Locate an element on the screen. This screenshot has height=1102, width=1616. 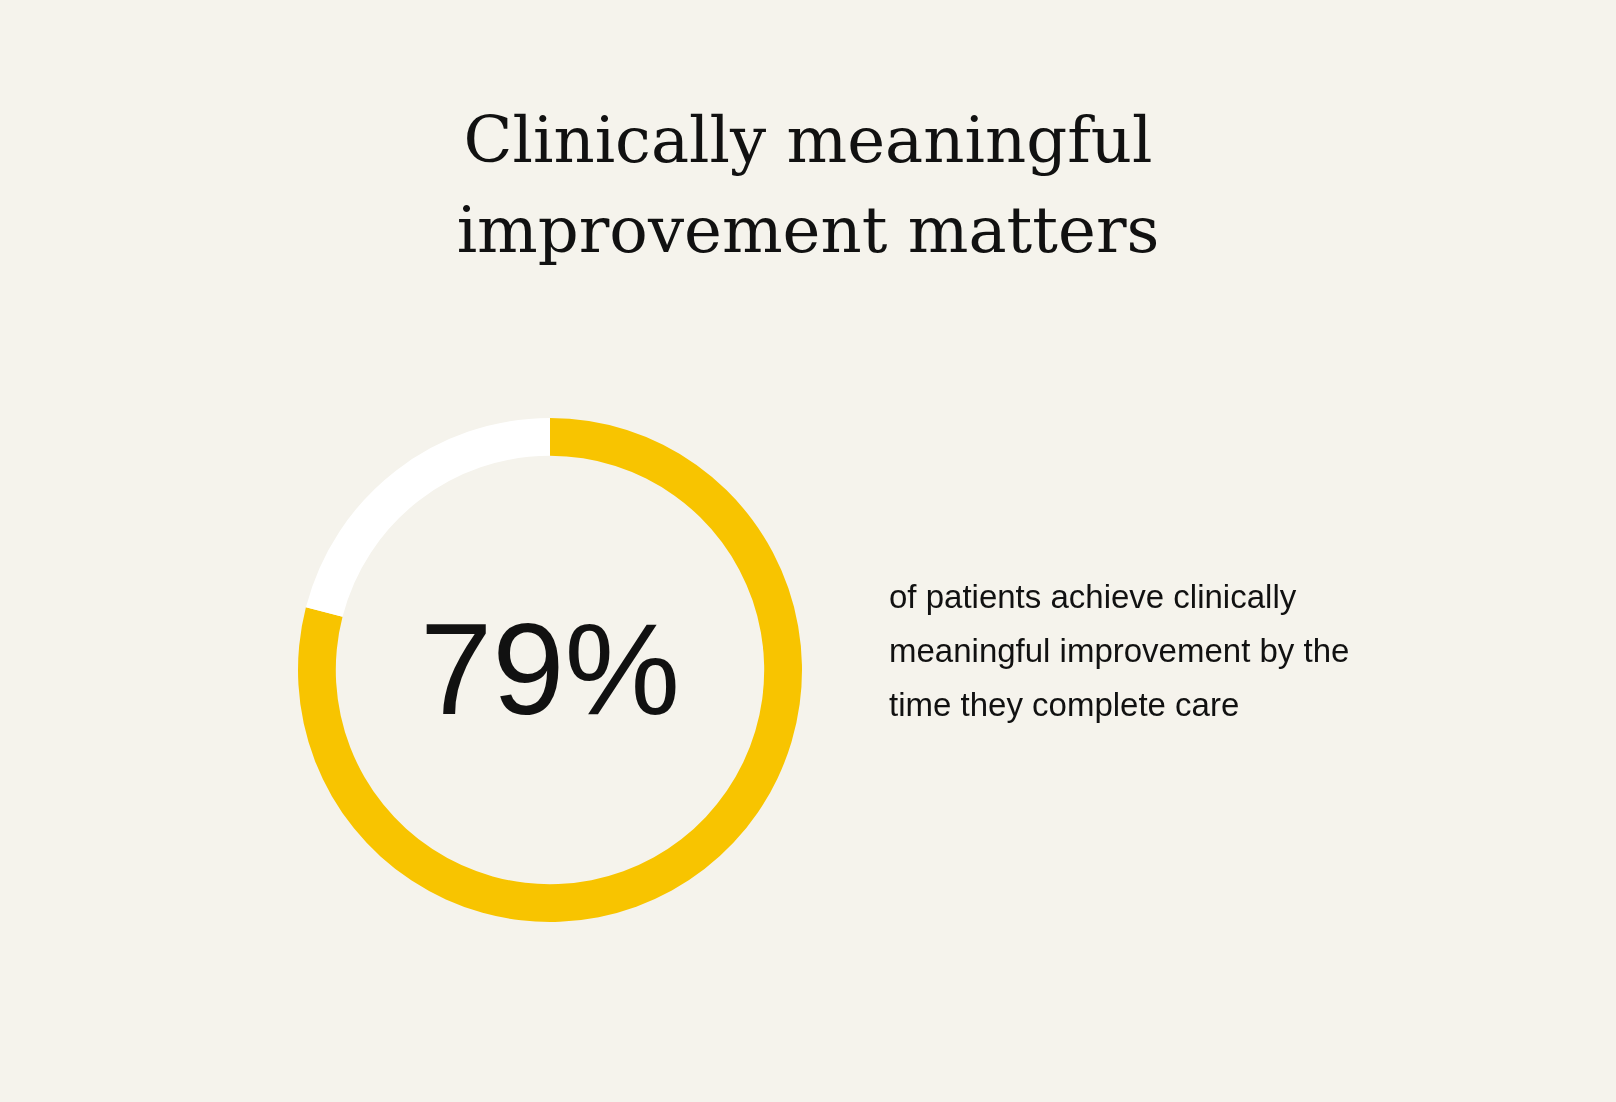
data-label: 79% is located at coordinates (550, 668).